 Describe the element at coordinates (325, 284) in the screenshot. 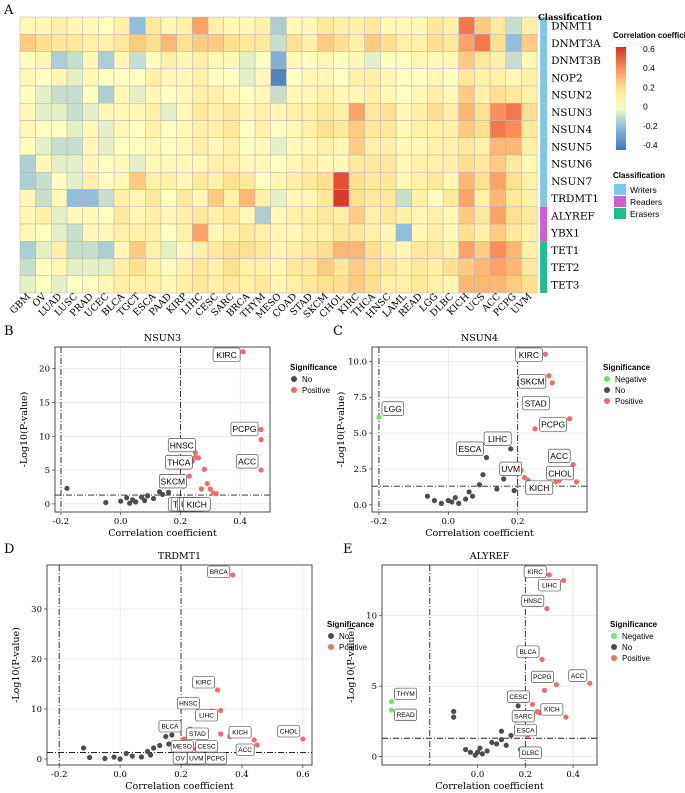

I see `heatmap-cell-tet3-skcm` at that location.